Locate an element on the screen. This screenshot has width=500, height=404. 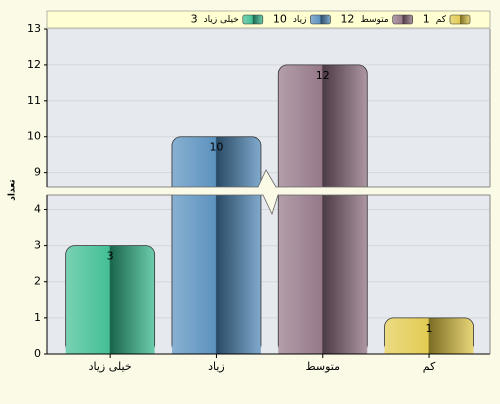
legend-value: 12 is located at coordinates (347, 19).